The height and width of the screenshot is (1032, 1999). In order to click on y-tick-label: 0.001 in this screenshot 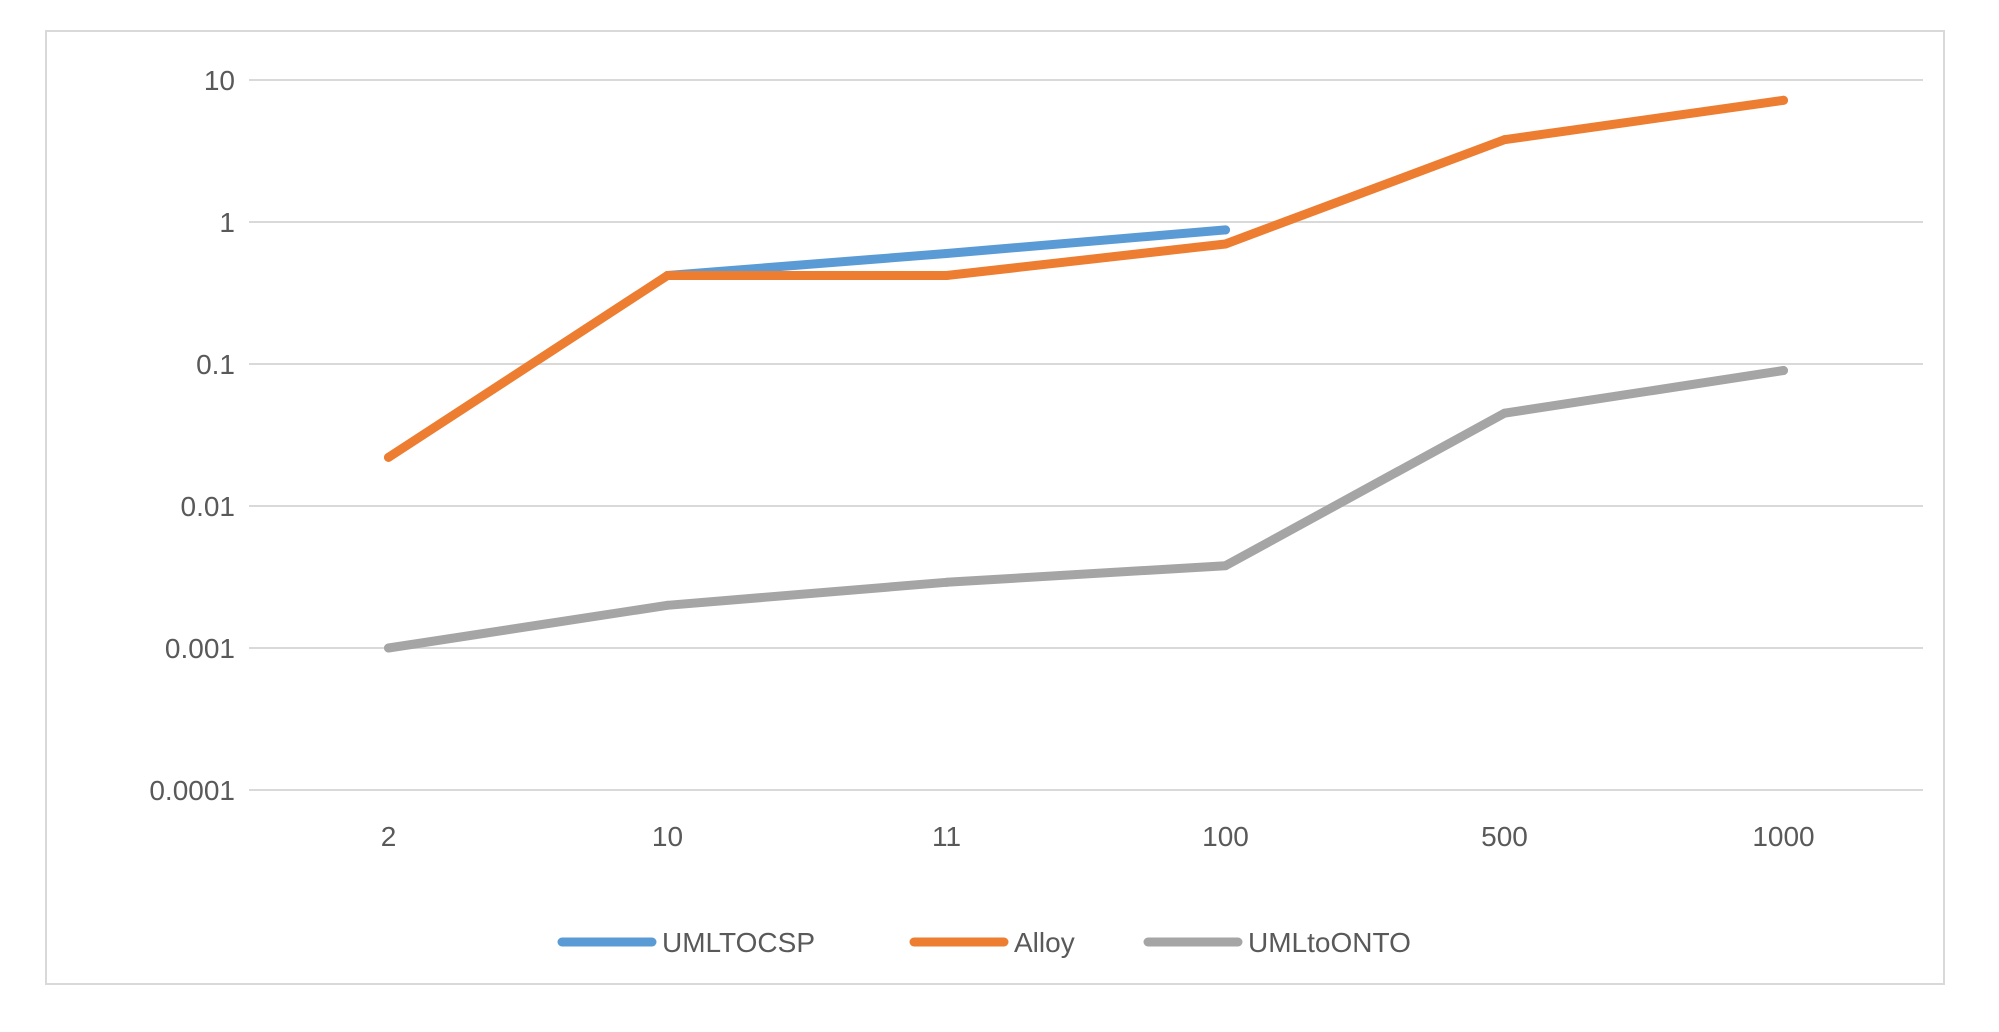, I will do `click(200, 648)`.